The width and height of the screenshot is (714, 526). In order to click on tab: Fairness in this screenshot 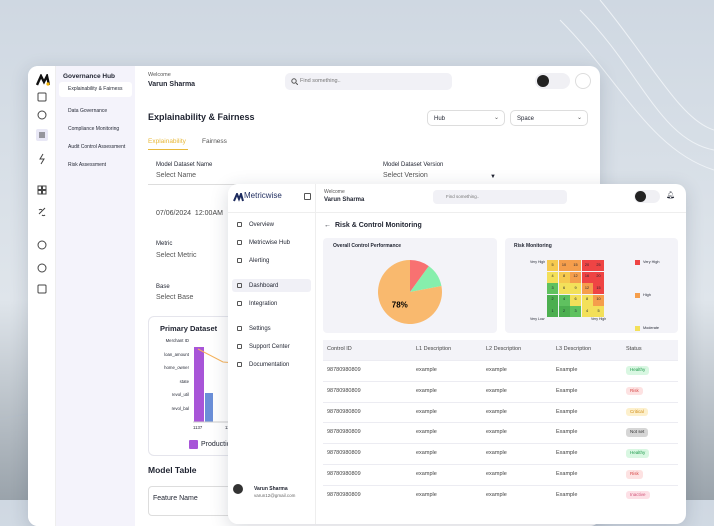, I will do `click(214, 141)`.